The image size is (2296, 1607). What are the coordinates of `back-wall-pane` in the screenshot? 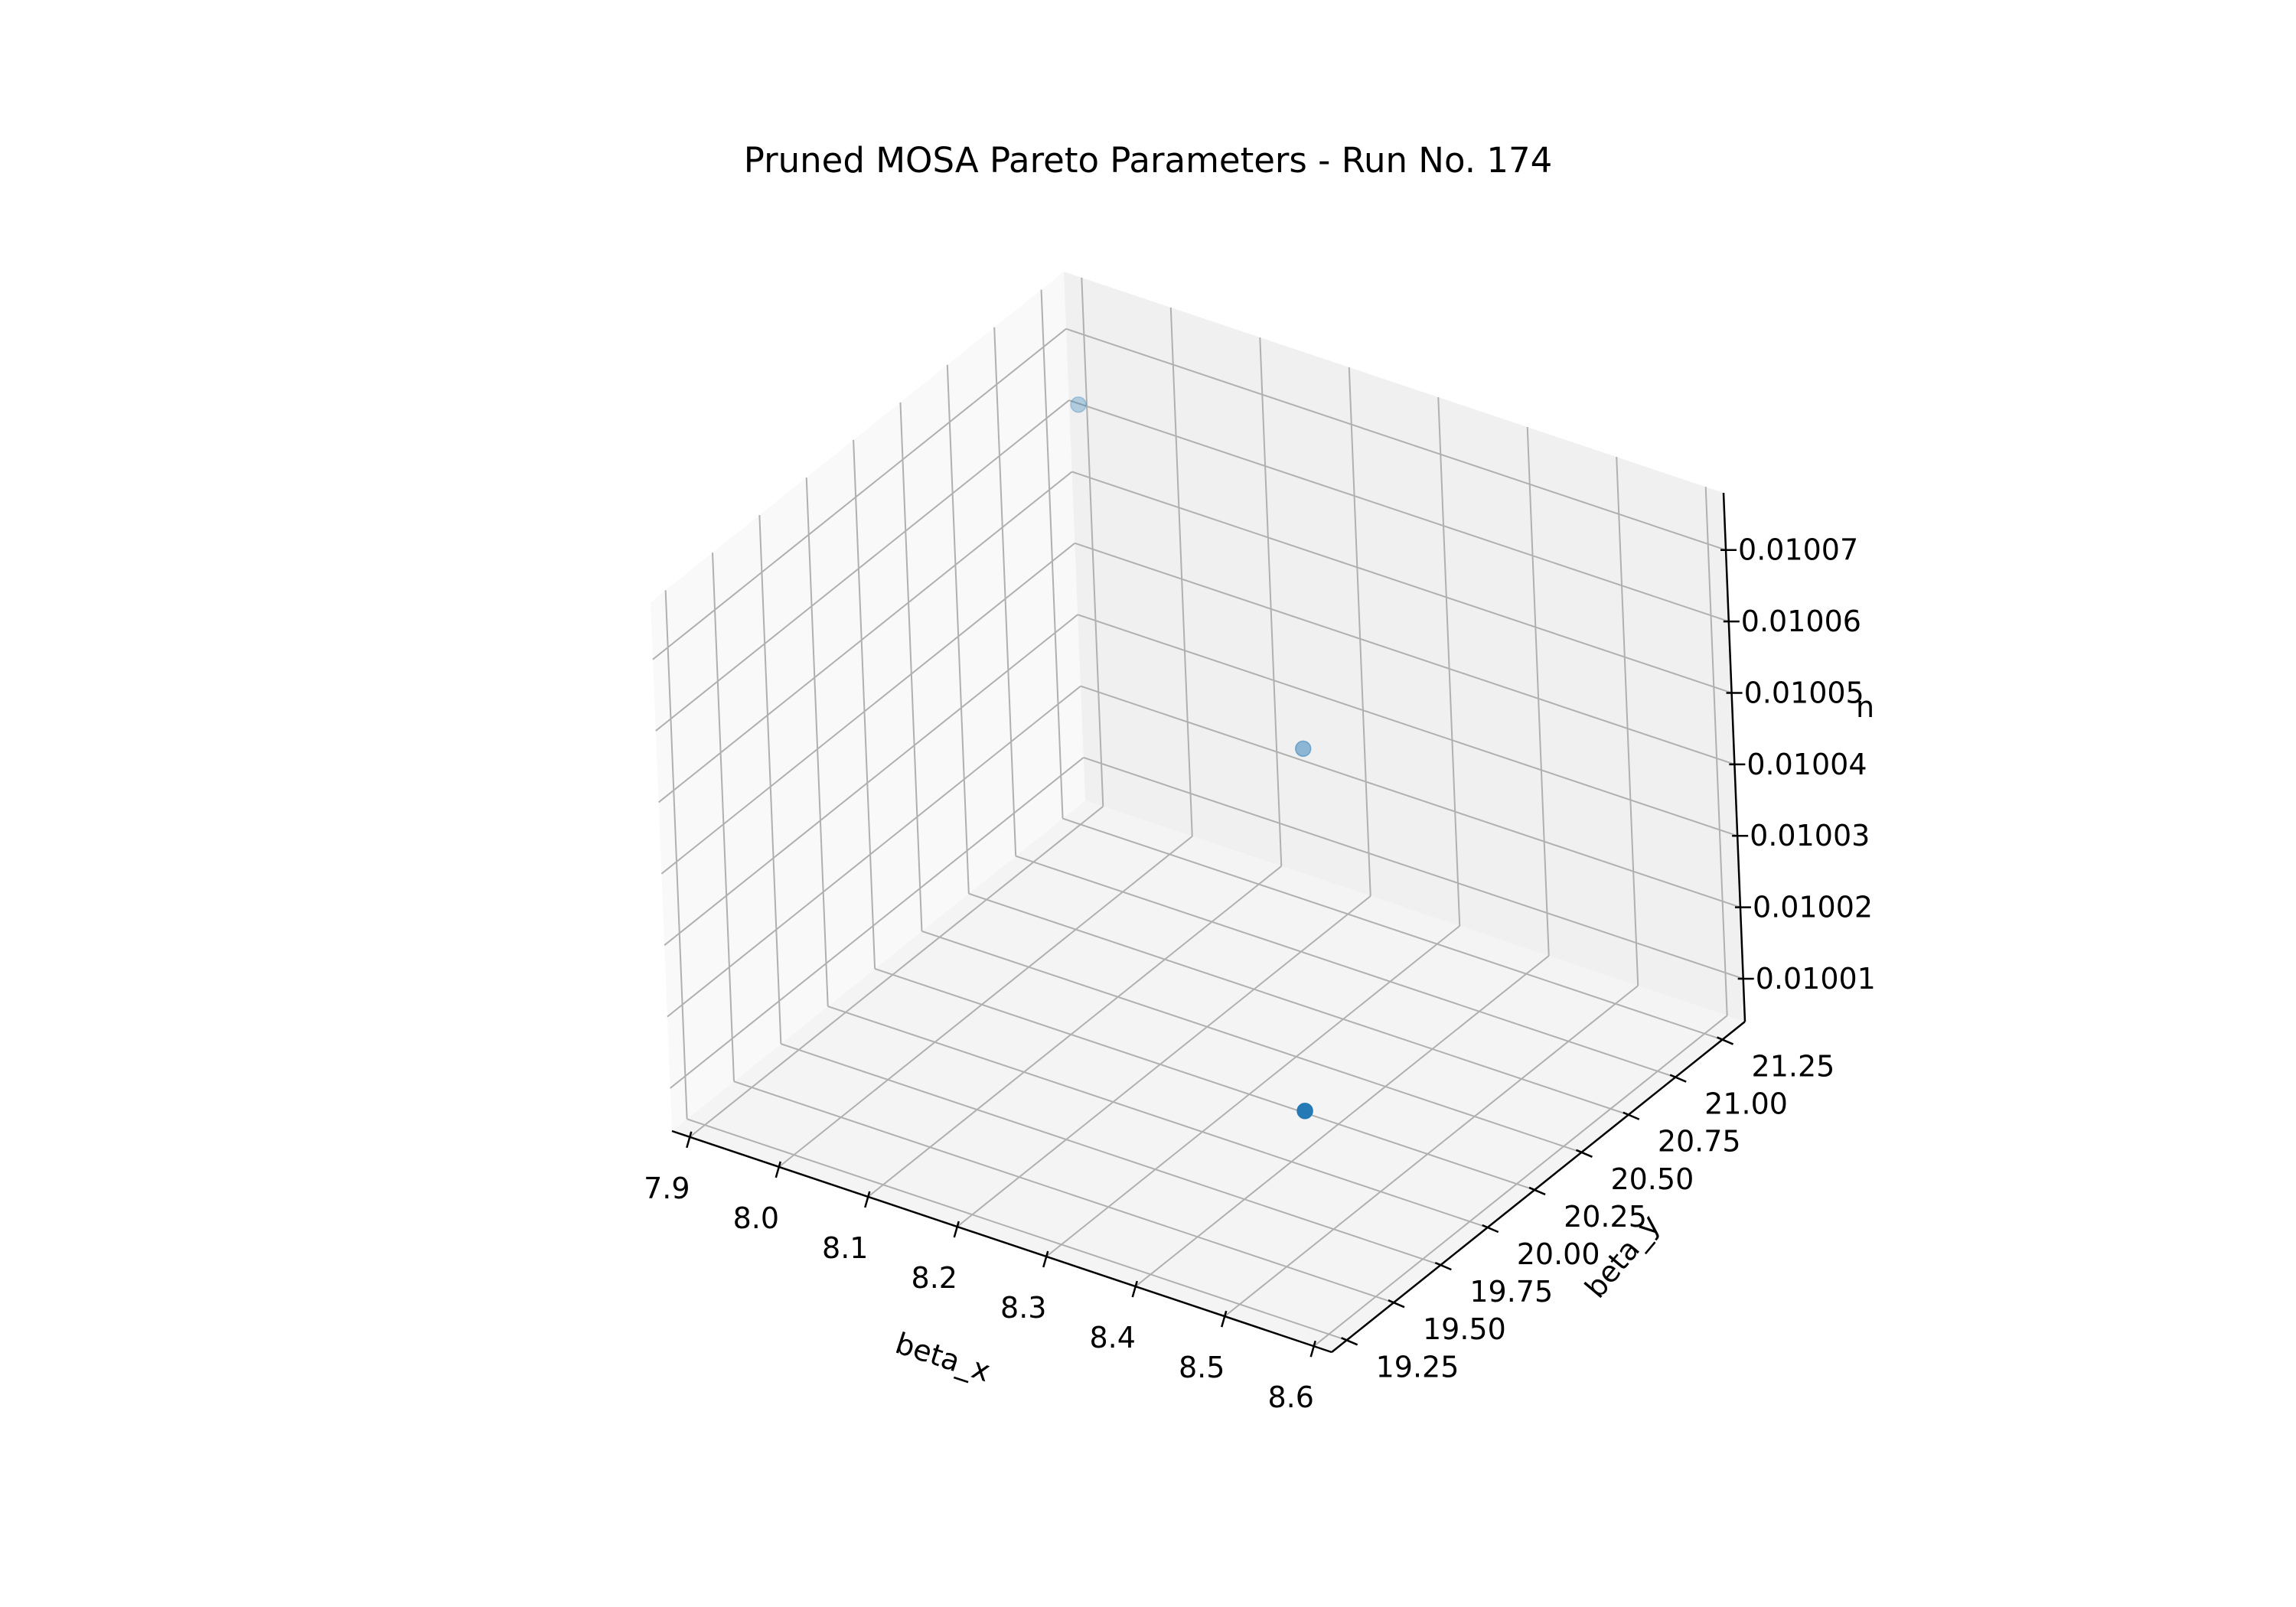 It's located at (1404, 647).